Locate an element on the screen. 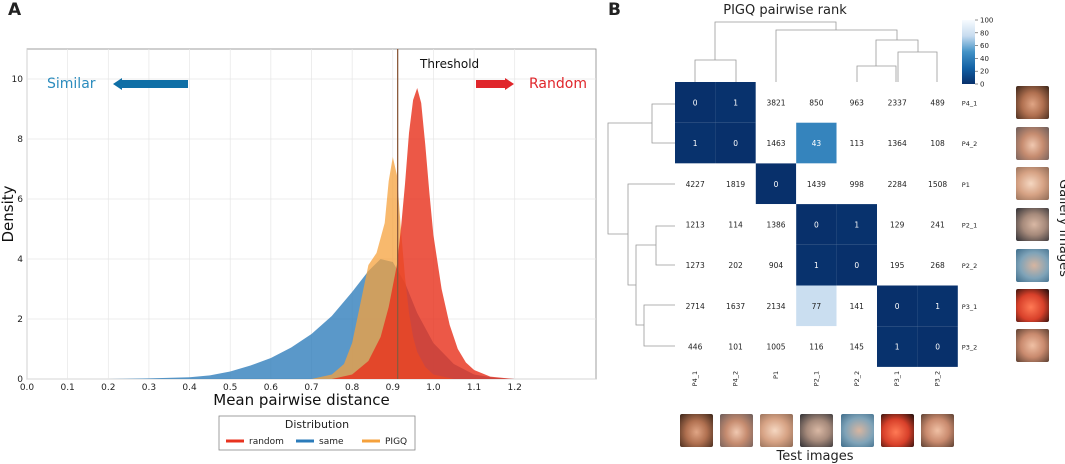 The height and width of the screenshot is (464, 1065). heatmap-col-label: P2_1 is located at coordinates (816, 378).